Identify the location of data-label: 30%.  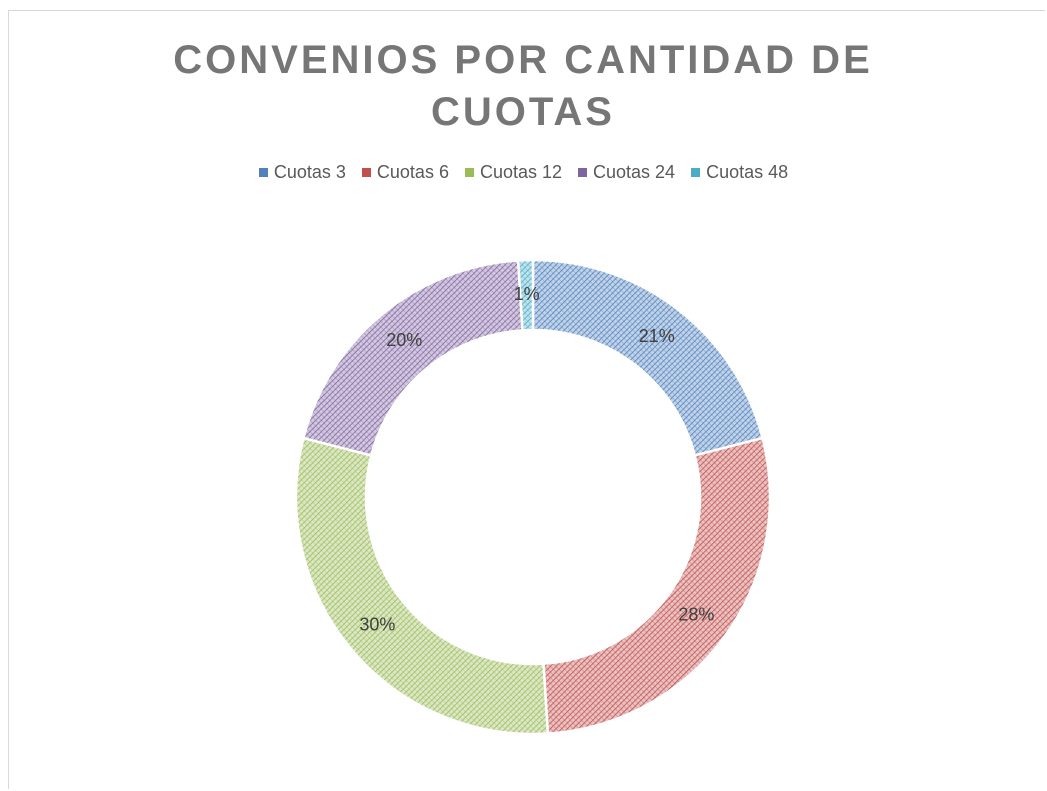
(377, 625).